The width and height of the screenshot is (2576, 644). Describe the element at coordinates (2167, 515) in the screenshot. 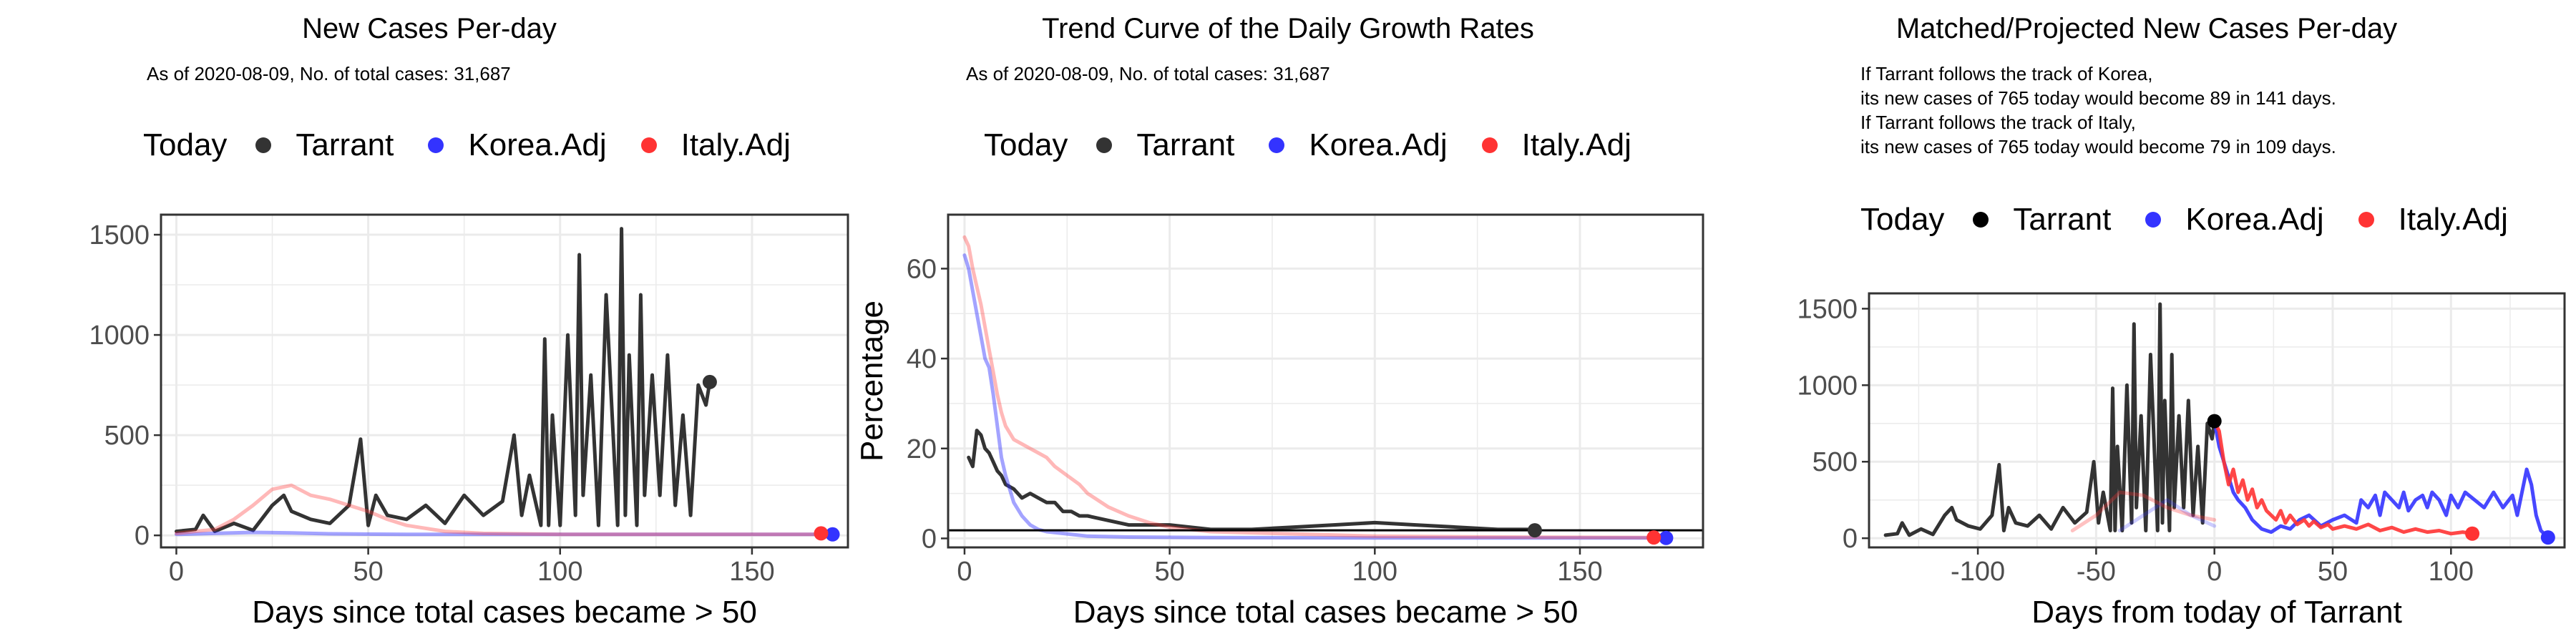

I see `series-line-tarrant-matched-korea` at that location.